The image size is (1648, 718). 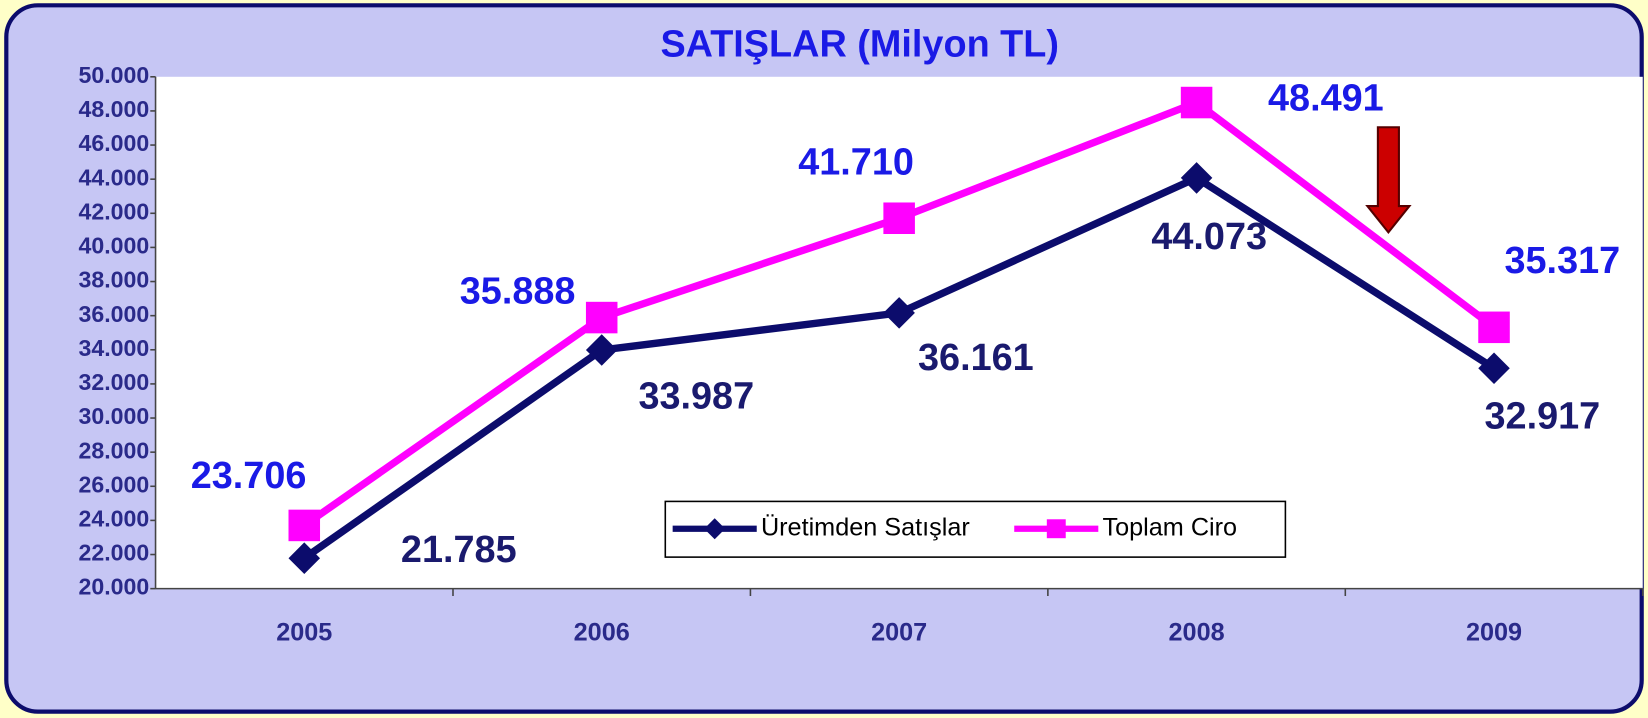 I want to click on x-tick-label: 2008, so click(x=1197, y=632).